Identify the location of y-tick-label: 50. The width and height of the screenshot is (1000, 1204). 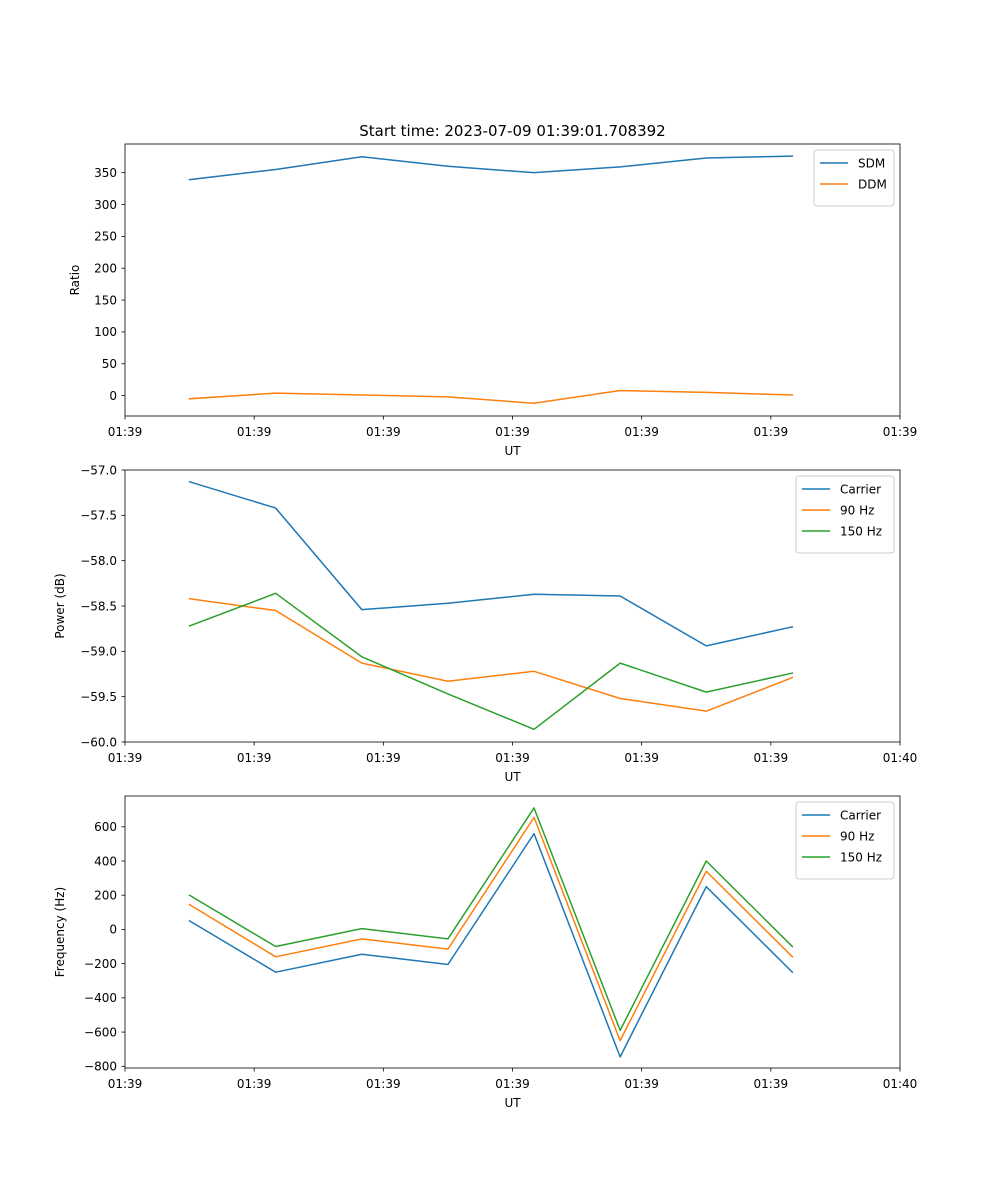
(109, 364).